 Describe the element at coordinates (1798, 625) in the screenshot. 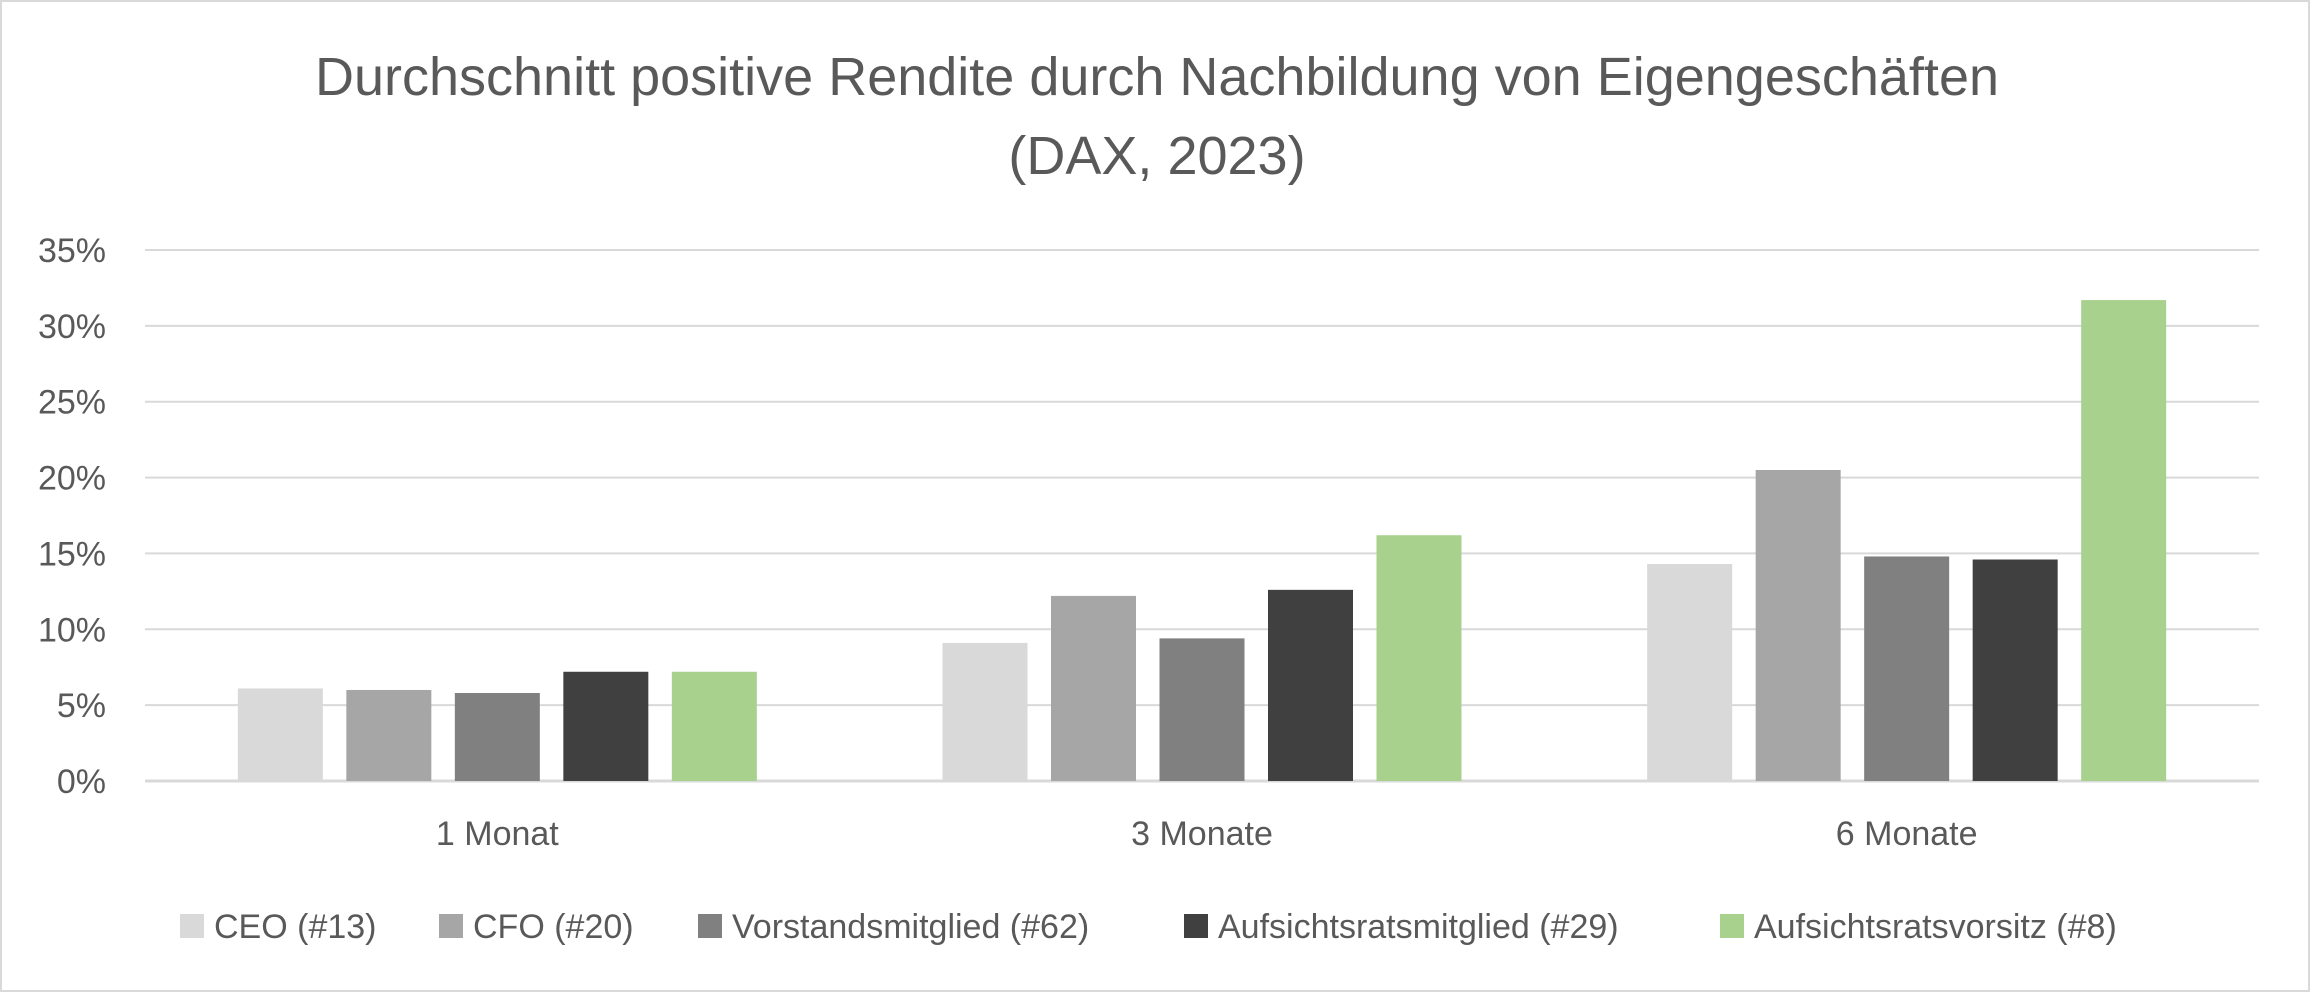

I see `bar: CFO (#20) – 6 Monate: 20.5%` at that location.